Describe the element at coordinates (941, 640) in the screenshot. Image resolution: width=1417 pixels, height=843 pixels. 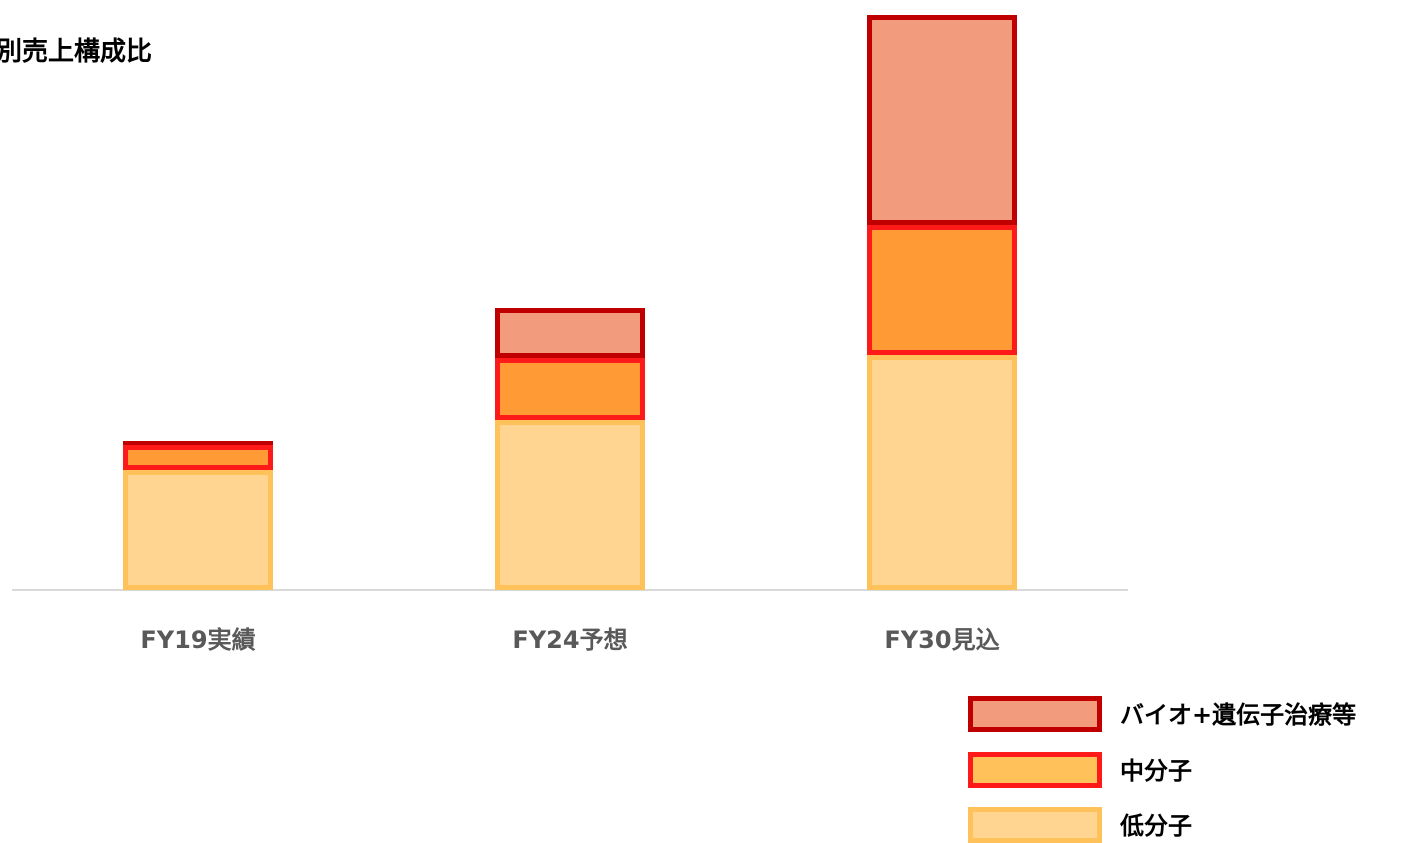
I see `category-label: FY30見込` at that location.